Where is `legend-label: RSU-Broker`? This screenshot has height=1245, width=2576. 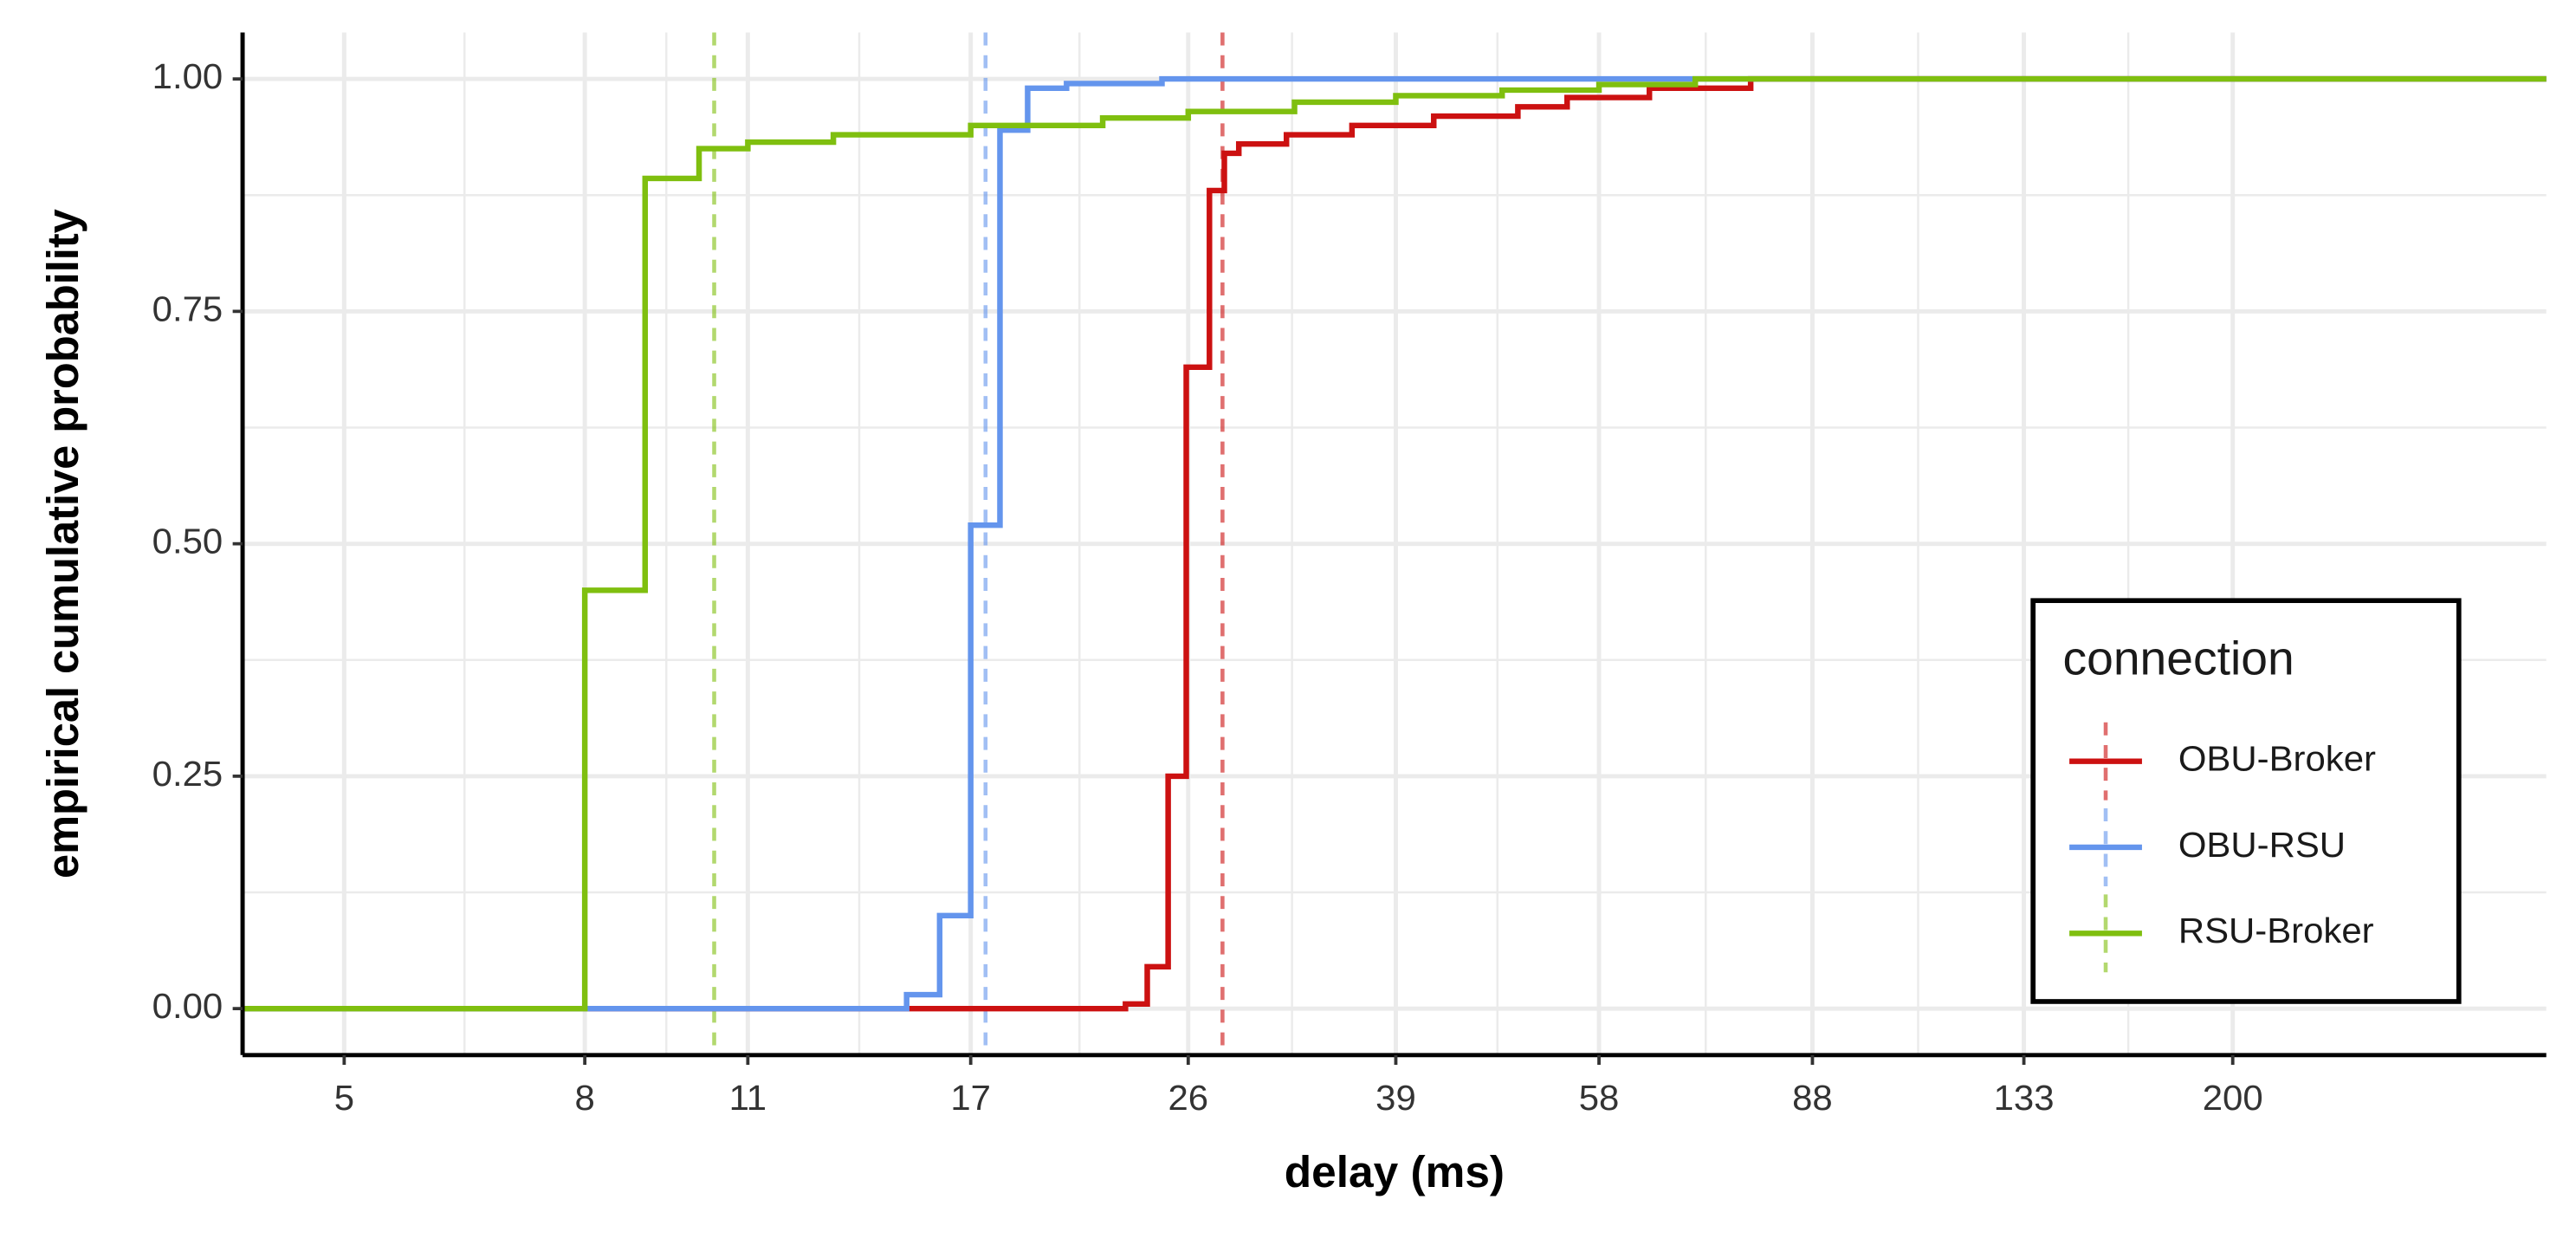
legend-label: RSU-Broker is located at coordinates (2276, 930).